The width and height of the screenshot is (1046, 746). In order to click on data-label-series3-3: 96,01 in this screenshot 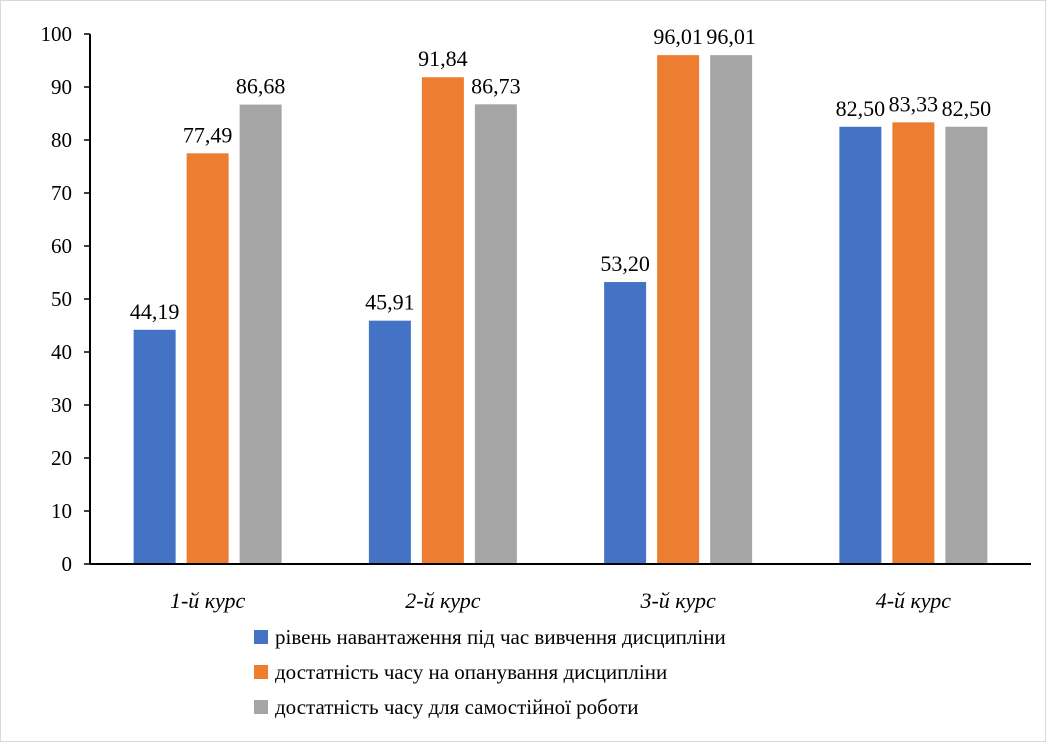, I will do `click(731, 36)`.